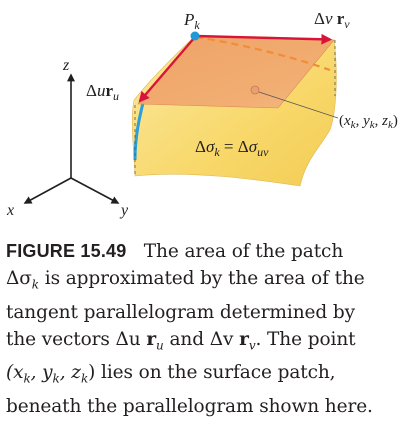 The image size is (420, 421). Describe the element at coordinates (66, 251) in the screenshot. I see `figure-label: FIGURE 15.49` at that location.